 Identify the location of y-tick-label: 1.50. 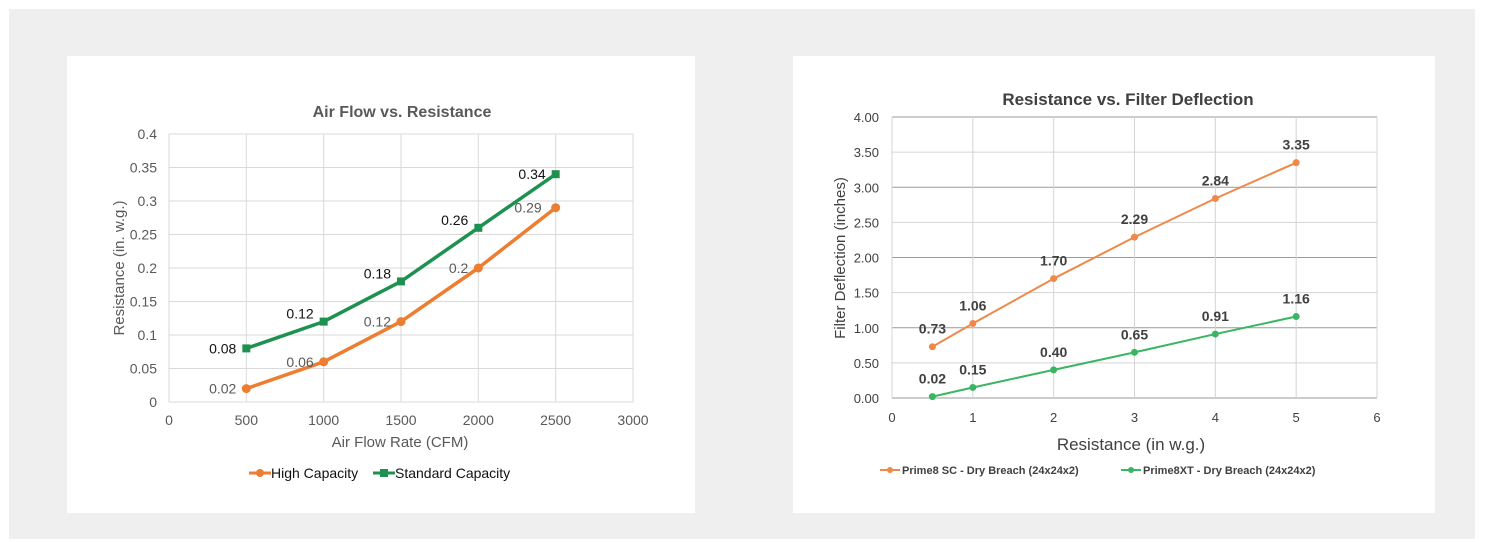
(866, 293).